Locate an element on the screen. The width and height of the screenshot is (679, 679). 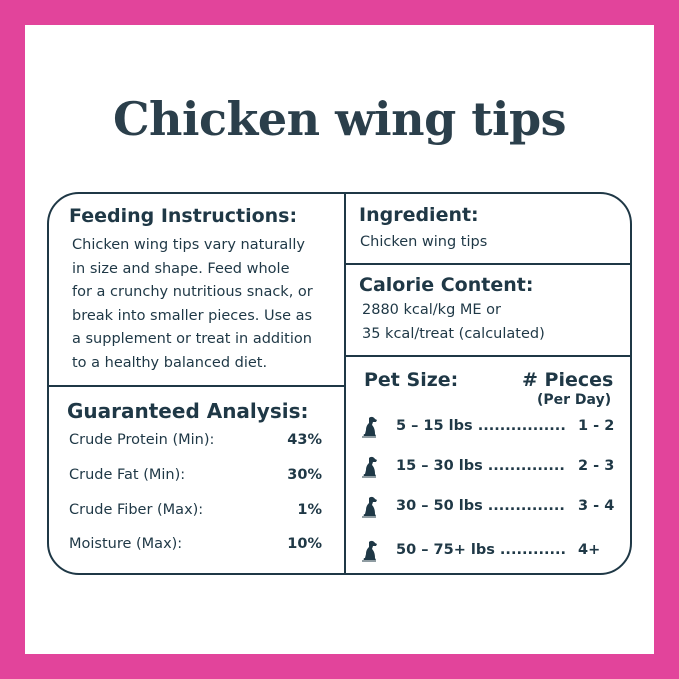
analysis-label: Moisture (Max): is located at coordinates (126, 544).